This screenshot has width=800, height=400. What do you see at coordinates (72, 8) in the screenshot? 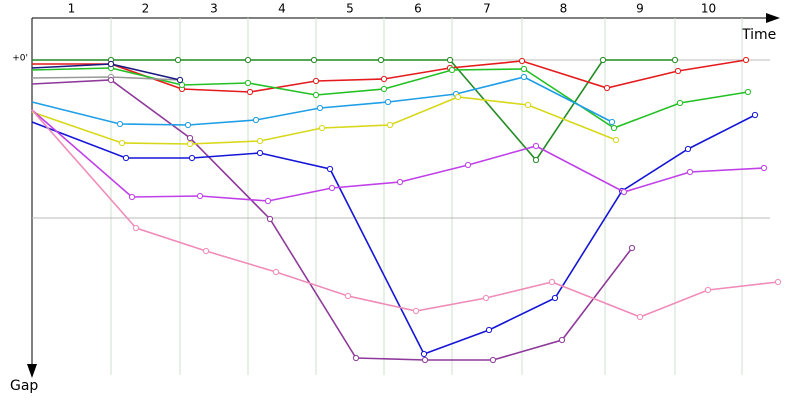
I see `x-tick-label: 1` at bounding box center [72, 8].